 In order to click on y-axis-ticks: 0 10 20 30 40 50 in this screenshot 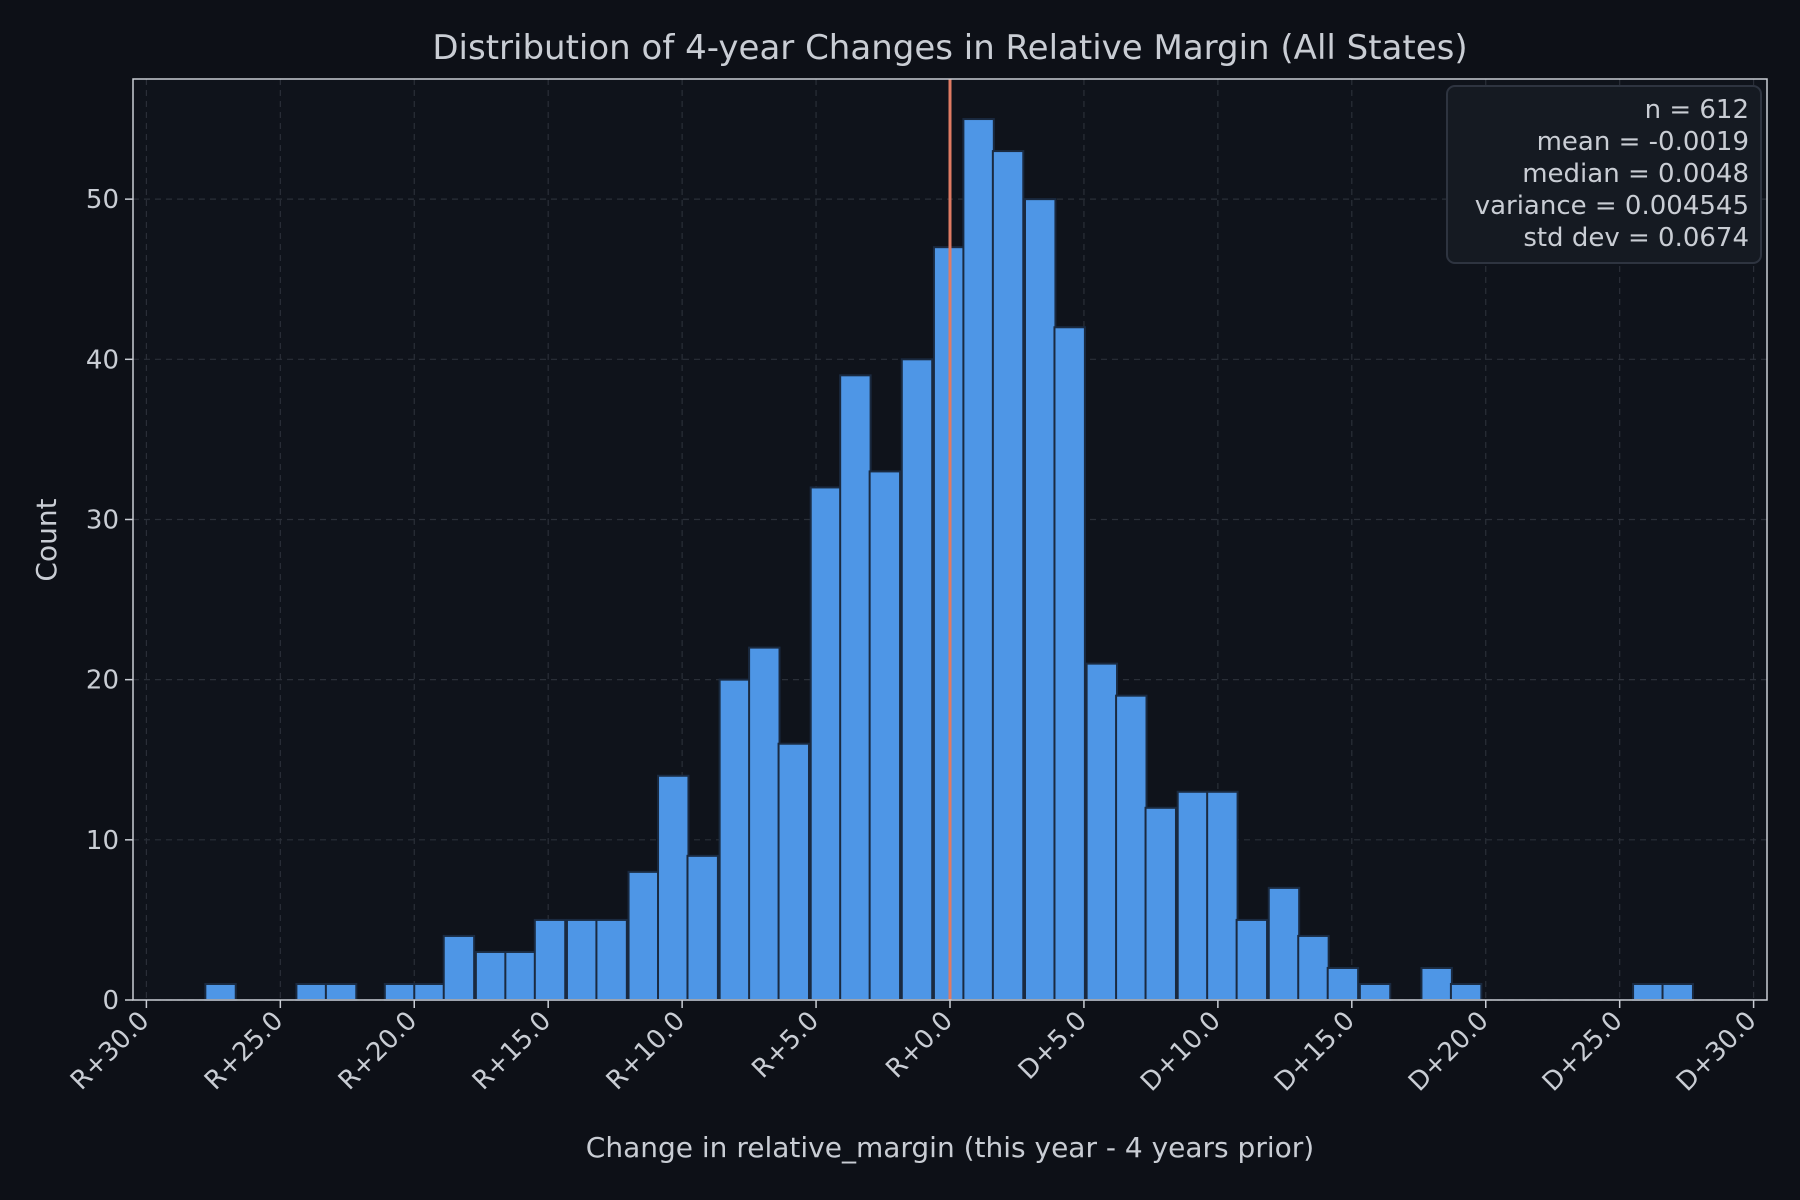, I will do `click(109, 600)`.